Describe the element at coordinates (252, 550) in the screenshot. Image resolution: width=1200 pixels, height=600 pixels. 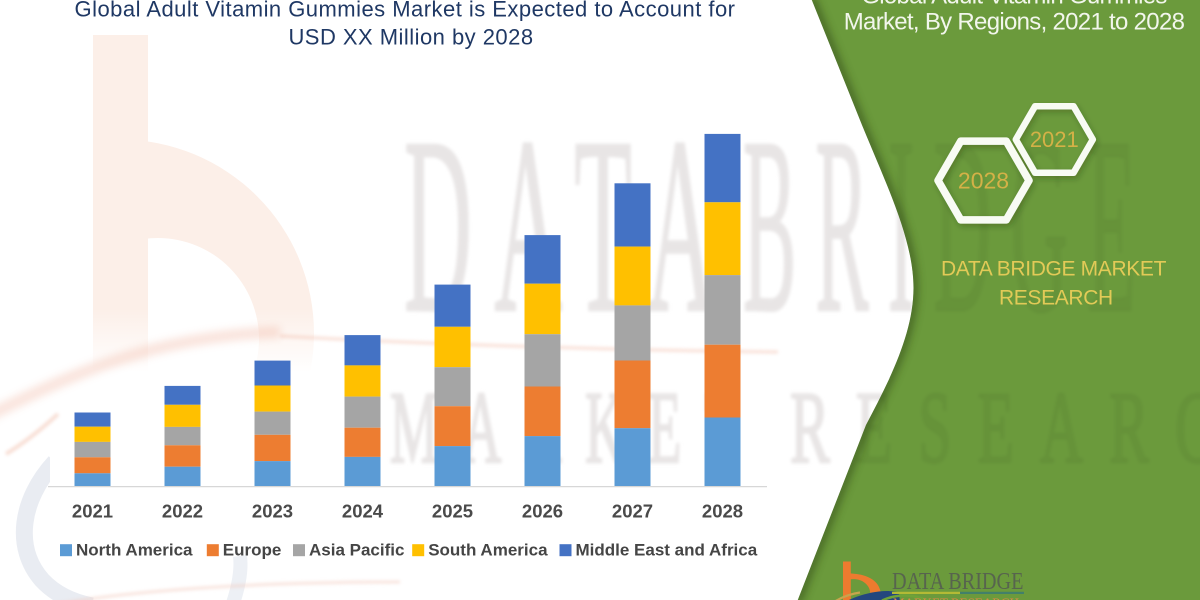
I see `svg-text: Europe` at that location.